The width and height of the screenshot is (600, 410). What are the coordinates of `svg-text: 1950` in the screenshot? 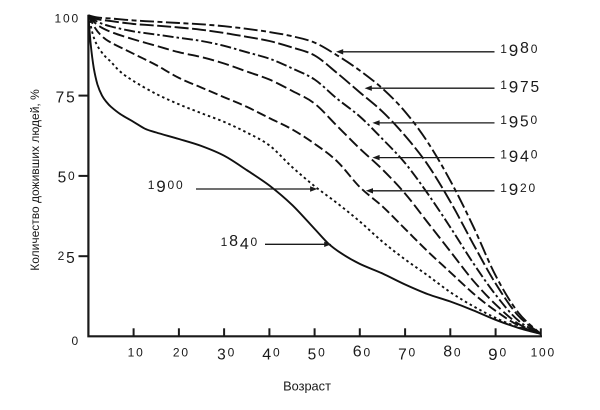 It's located at (519, 121).